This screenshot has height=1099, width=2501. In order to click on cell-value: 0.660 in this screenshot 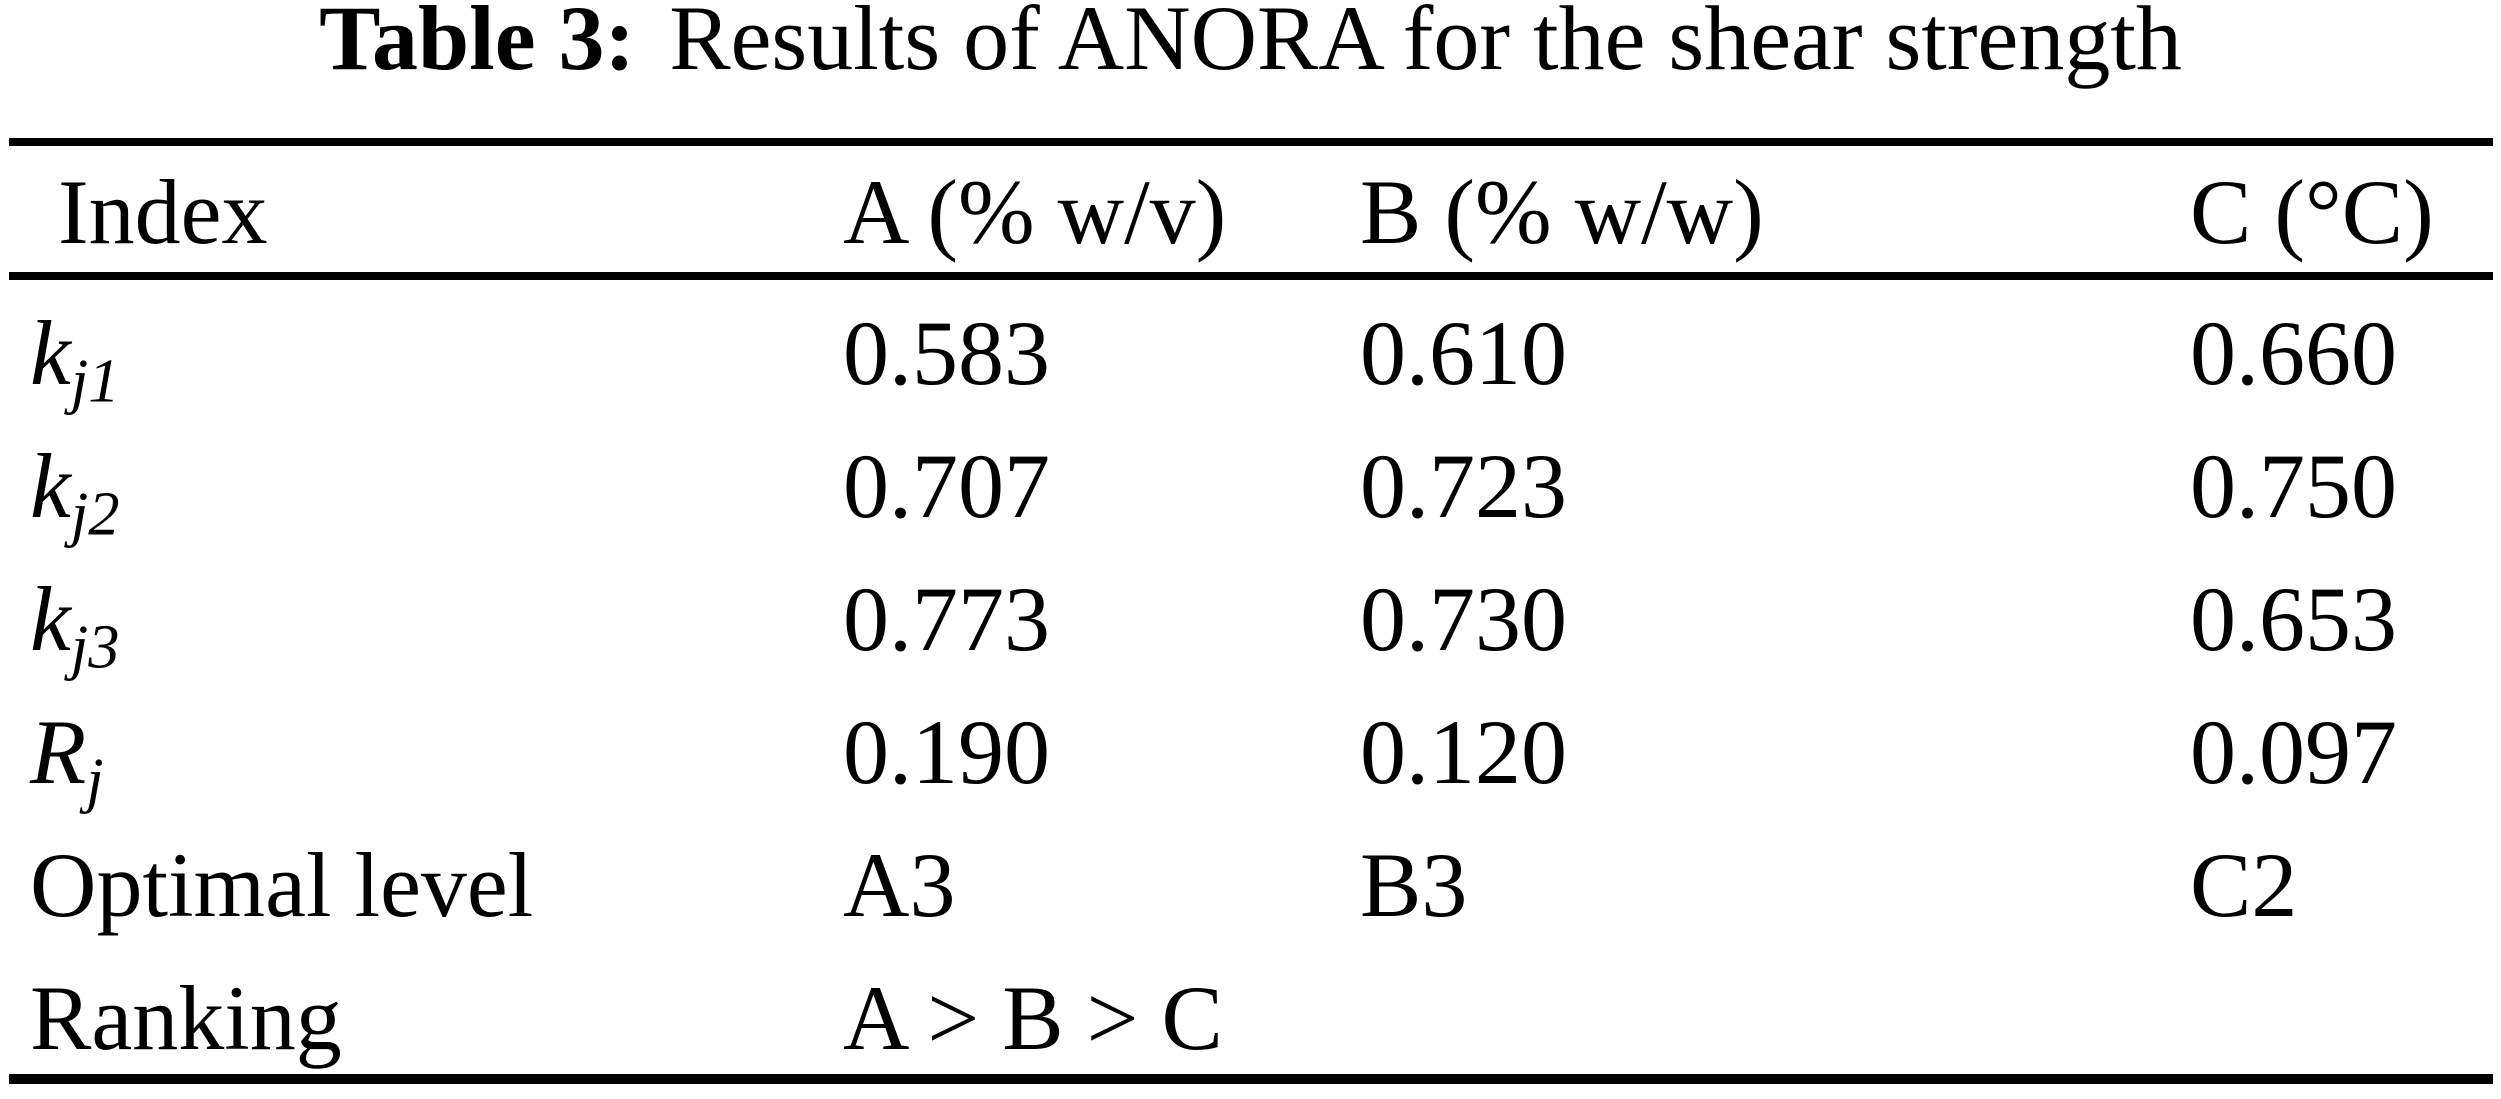, I will do `click(2293, 353)`.